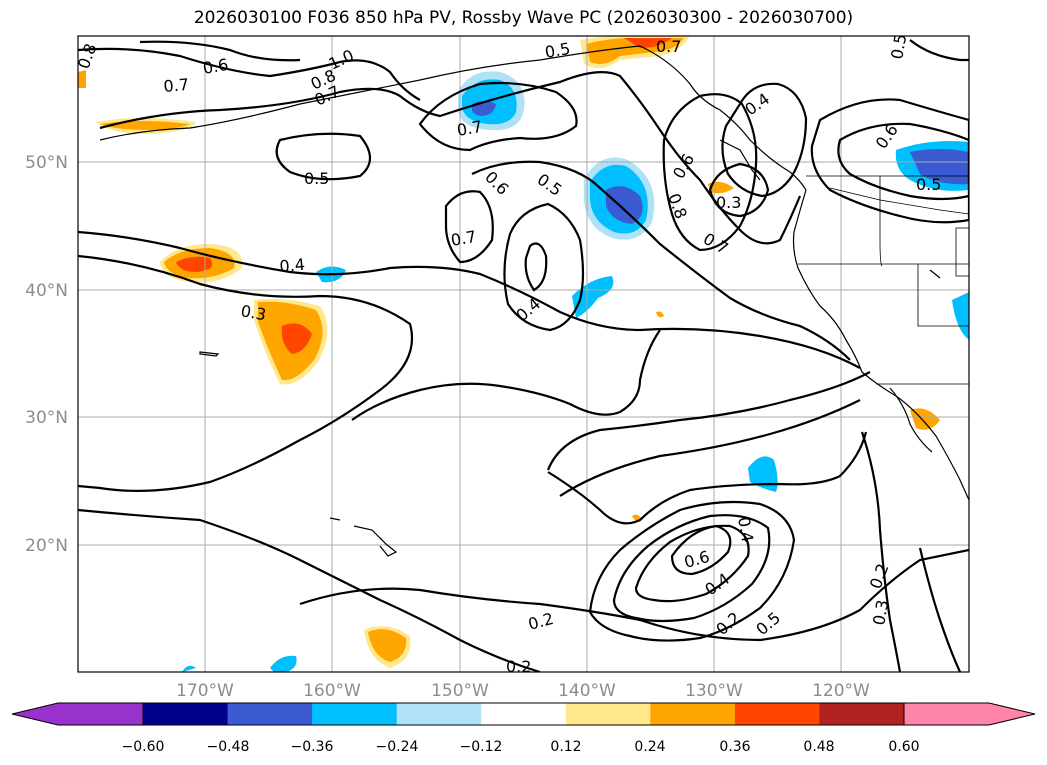  Describe the element at coordinates (312, 747) in the screenshot. I see `colorbar-tick: −0.36` at that location.